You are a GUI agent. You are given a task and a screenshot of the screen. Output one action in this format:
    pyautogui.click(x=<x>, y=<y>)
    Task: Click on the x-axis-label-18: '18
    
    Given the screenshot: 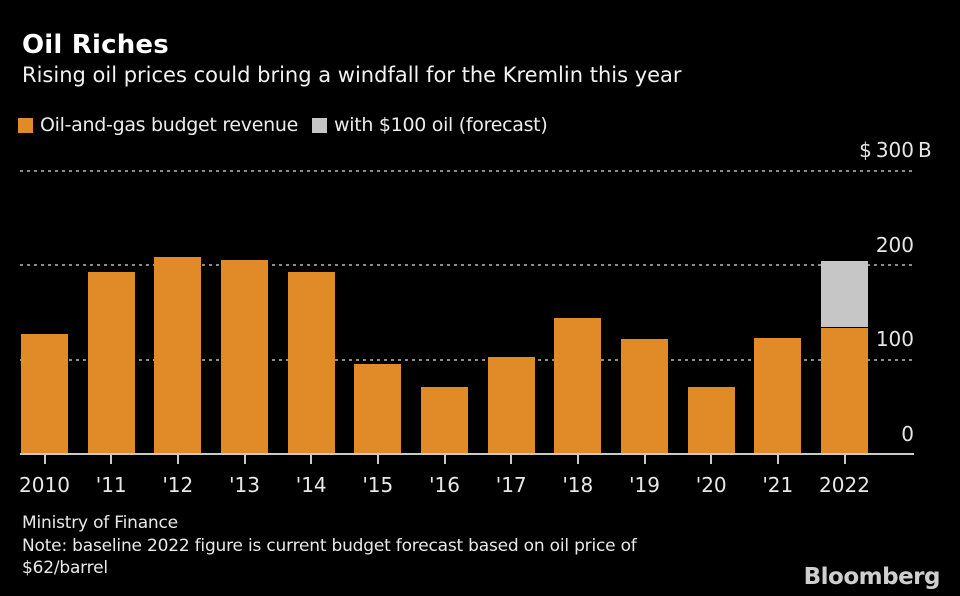 What is the action you would take?
    pyautogui.click(x=578, y=485)
    